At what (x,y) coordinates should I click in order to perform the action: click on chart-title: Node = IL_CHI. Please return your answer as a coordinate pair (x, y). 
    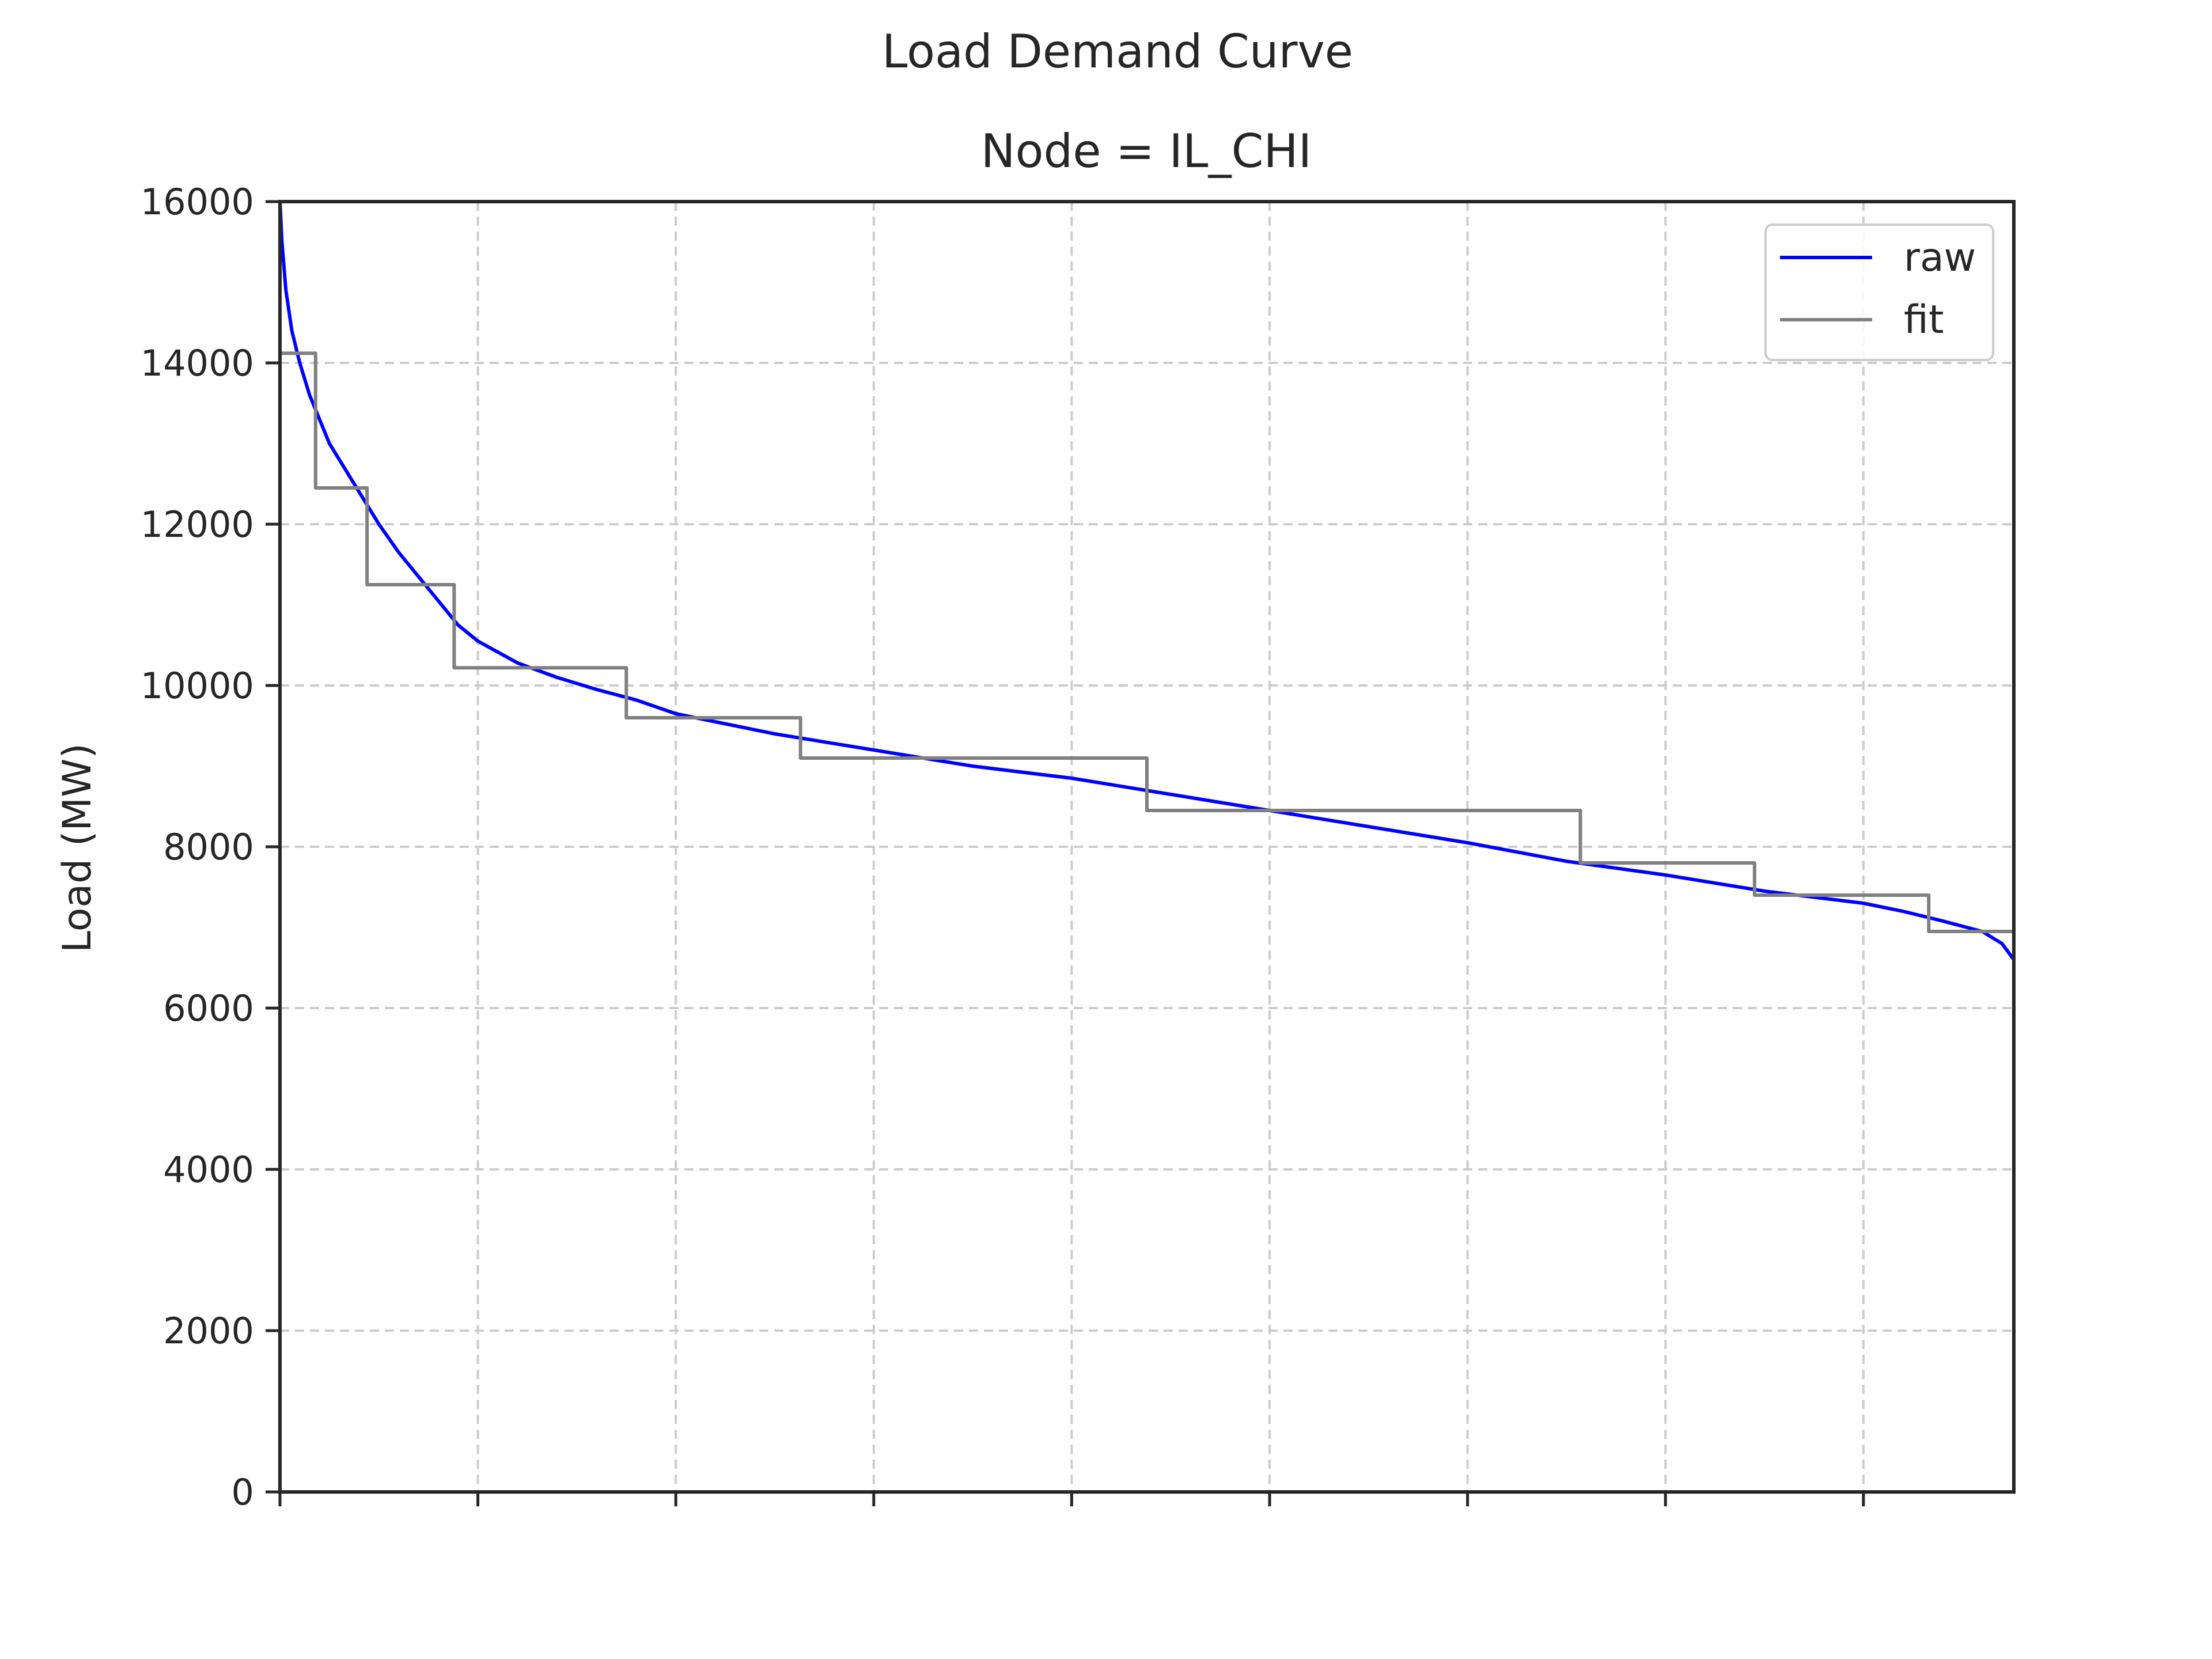
    Looking at the image, I should click on (1146, 151).